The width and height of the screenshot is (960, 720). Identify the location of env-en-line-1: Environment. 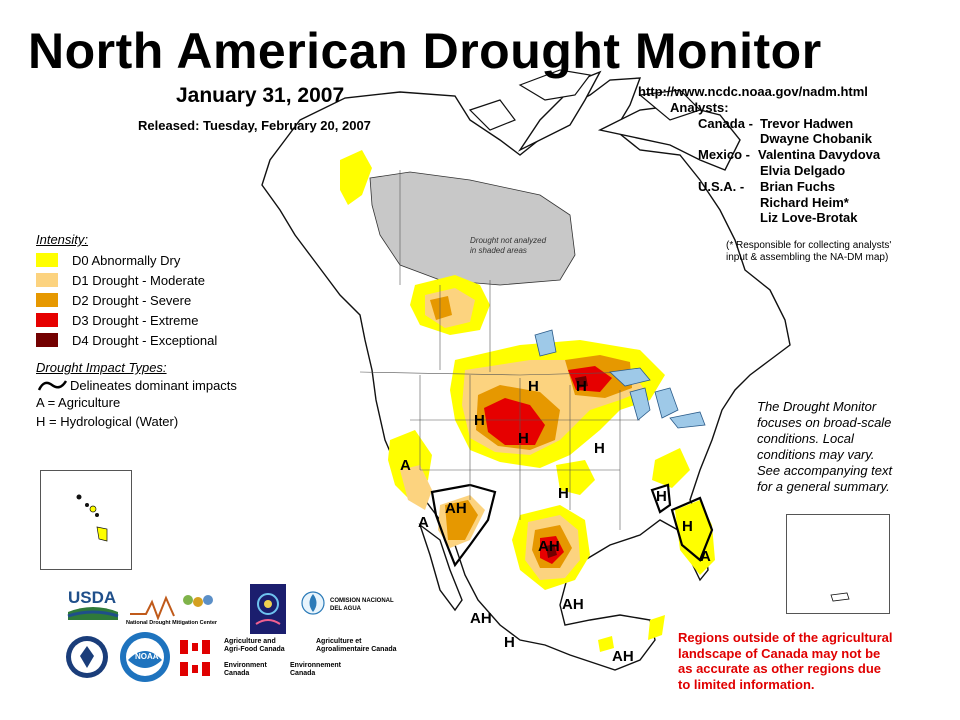
(245, 665).